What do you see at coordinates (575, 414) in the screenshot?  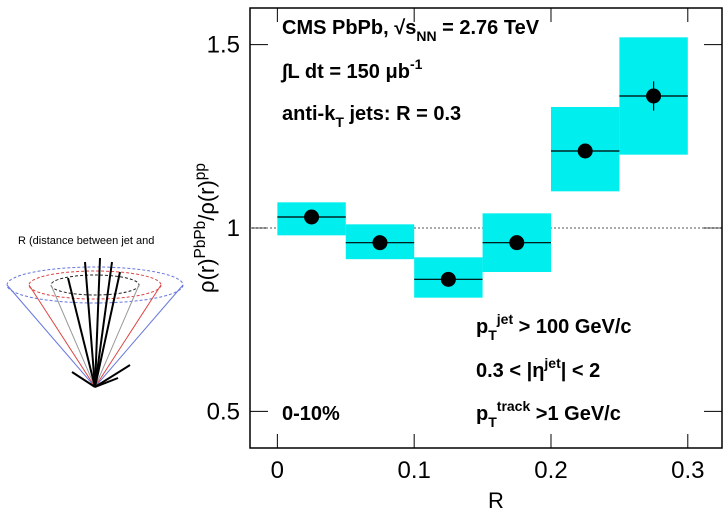 I see `text-segment: >1 GeV/c` at bounding box center [575, 414].